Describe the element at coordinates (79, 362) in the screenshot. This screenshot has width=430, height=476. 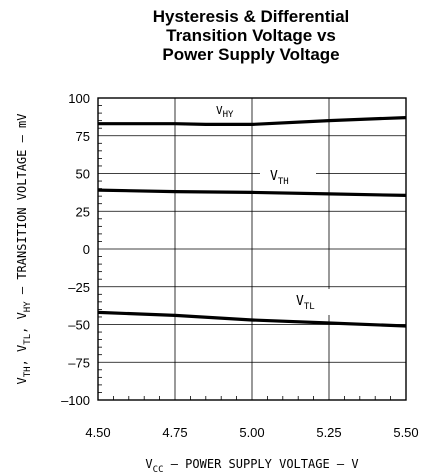
I see `y-tick-label: –75` at that location.